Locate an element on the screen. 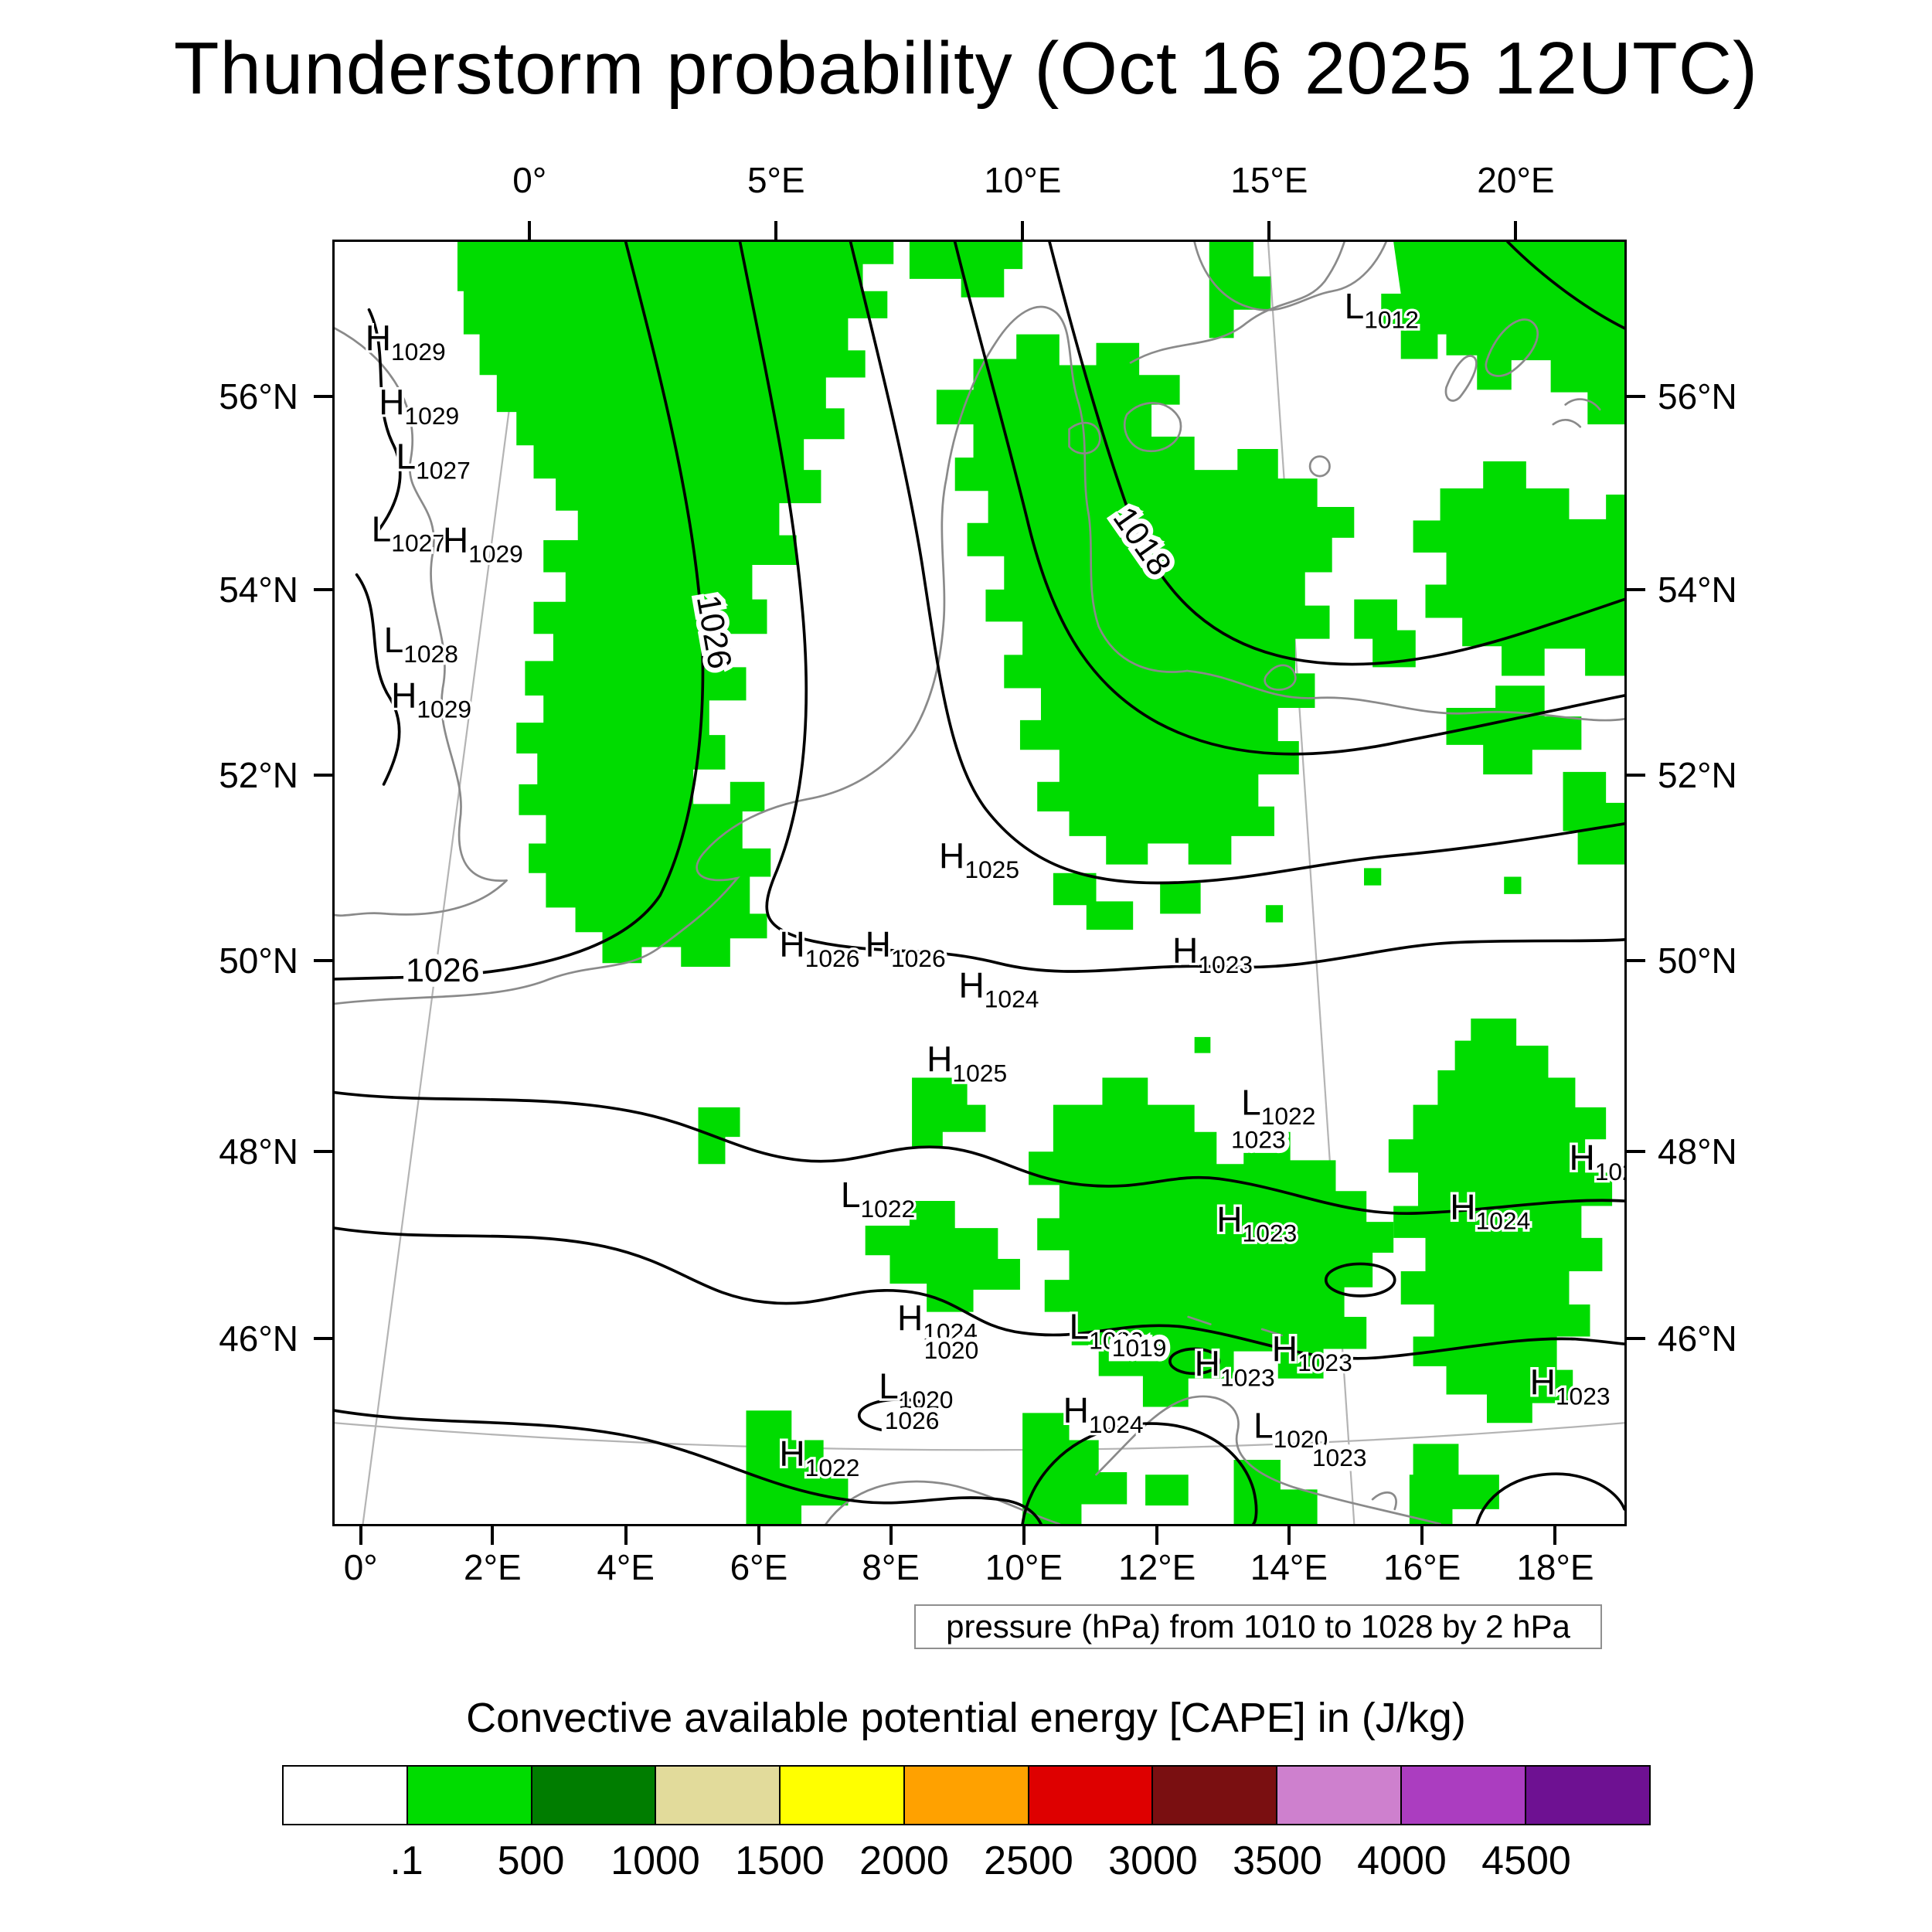 This screenshot has width=1932, height=1932. top-axis-label: 10°E is located at coordinates (1023, 180).